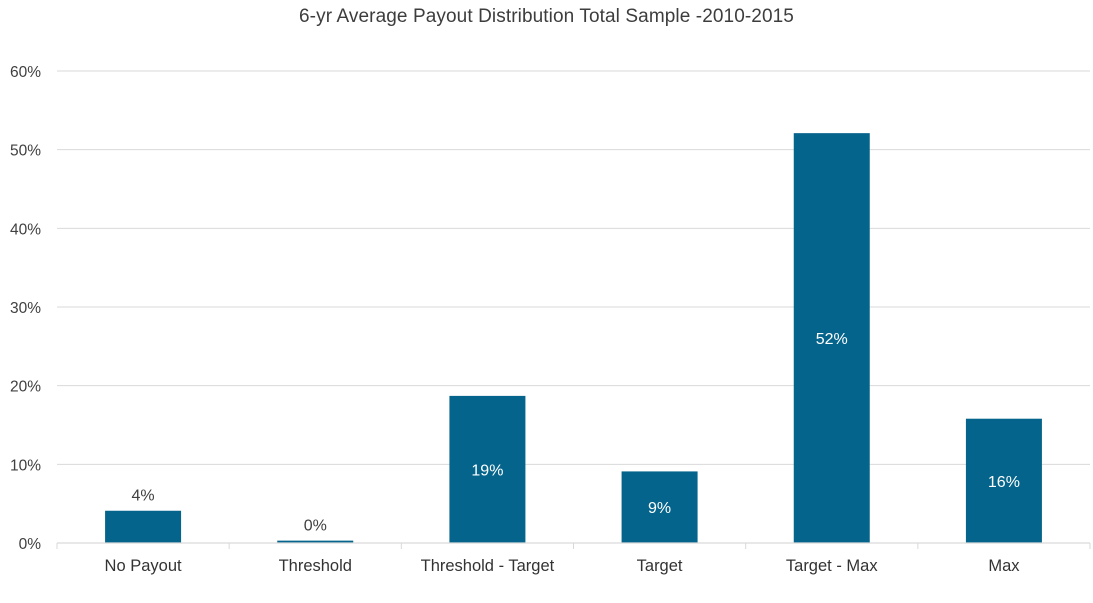 The height and width of the screenshot is (603, 1093). Describe the element at coordinates (143, 566) in the screenshot. I see `x-tick-label: No Payout` at that location.